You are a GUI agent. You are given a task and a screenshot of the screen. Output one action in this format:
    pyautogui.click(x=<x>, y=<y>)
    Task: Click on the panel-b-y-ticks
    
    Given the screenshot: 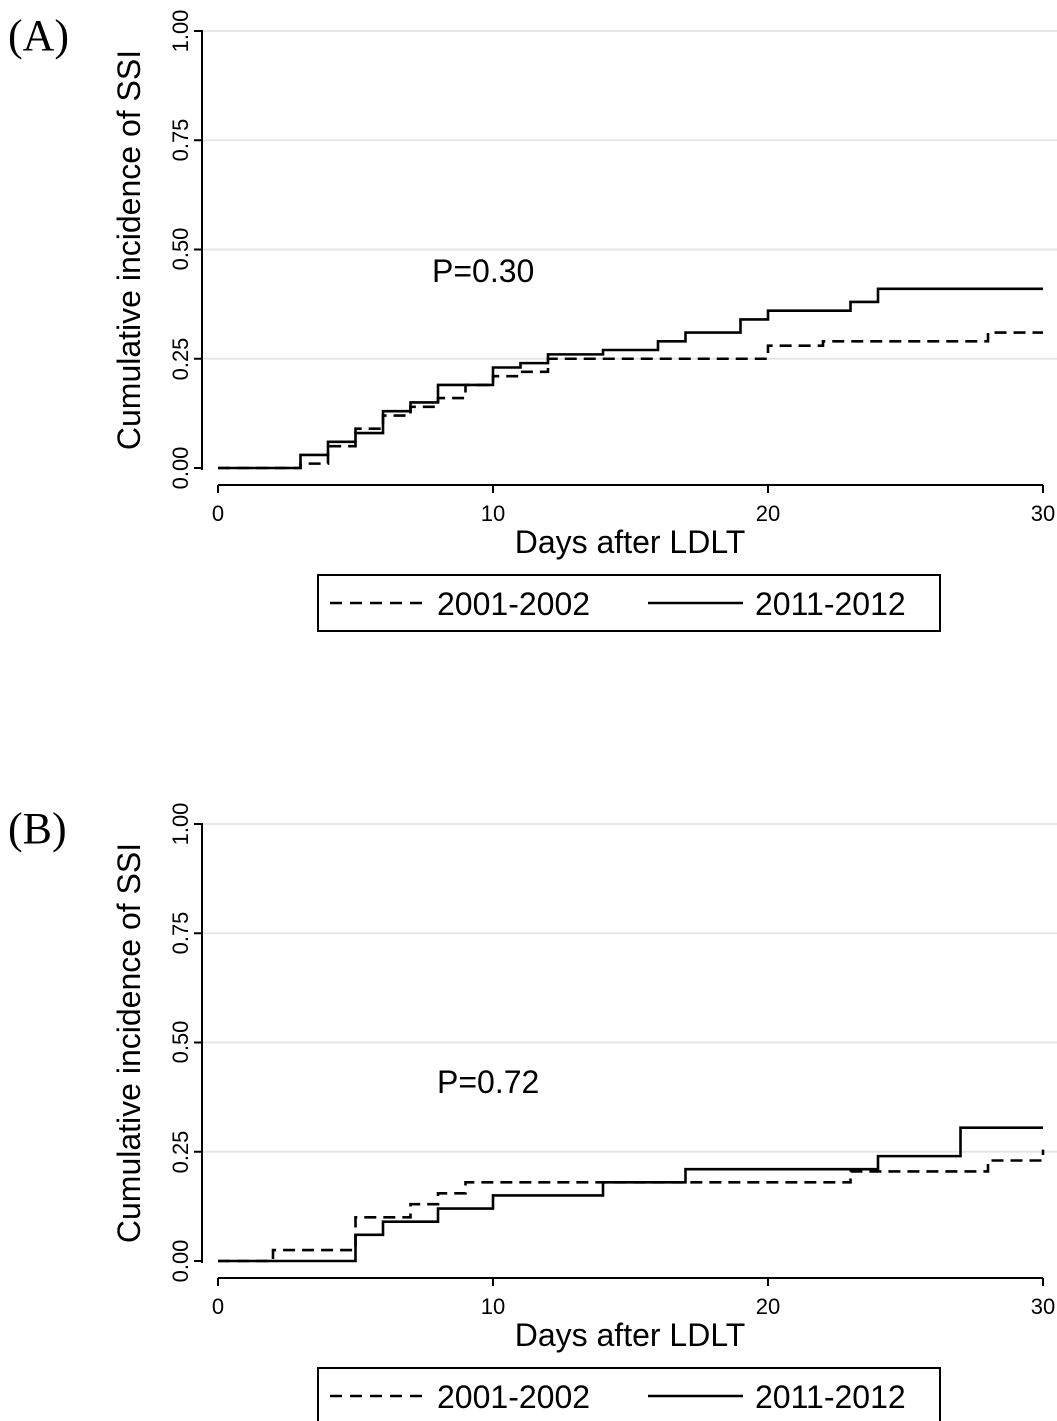 What is the action you would take?
    pyautogui.click(x=198, y=1042)
    